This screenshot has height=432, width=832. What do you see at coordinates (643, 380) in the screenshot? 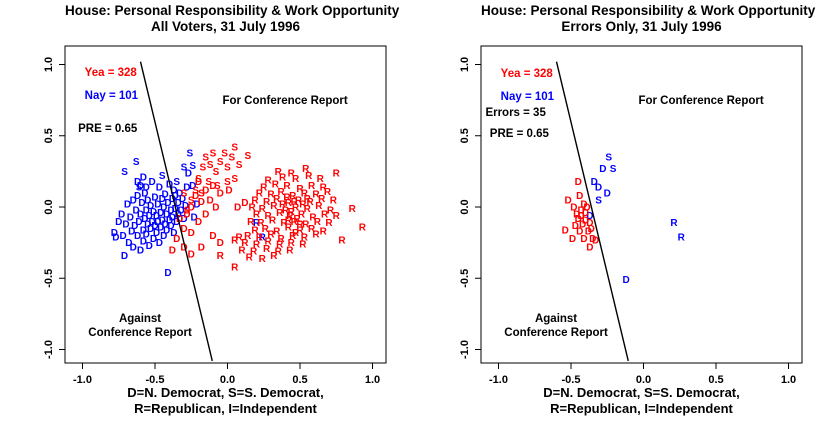
I see `x-tick-label: 0.0` at bounding box center [643, 380].